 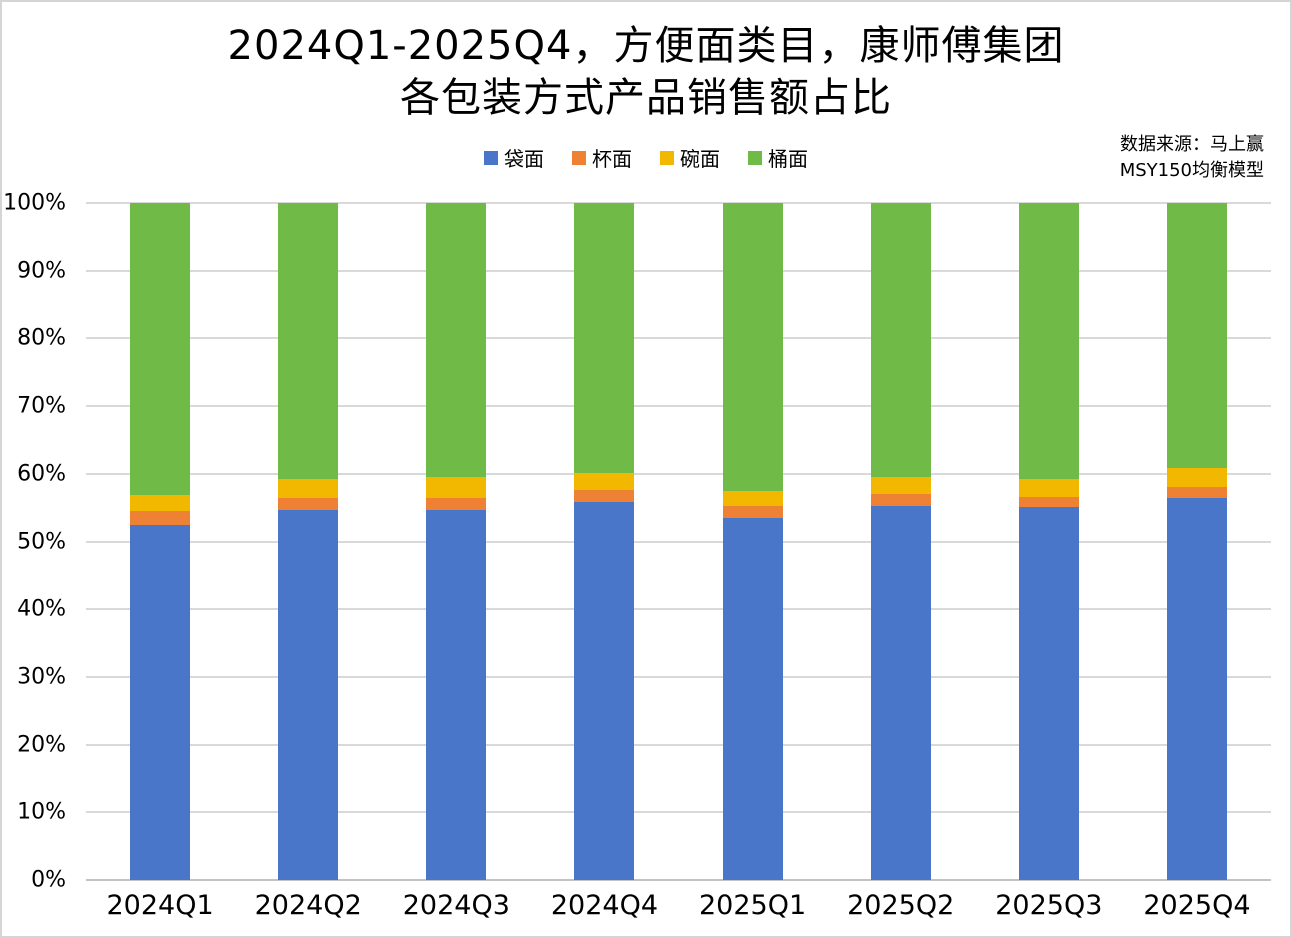 I want to click on legend-item-bucket-noodles: 桶面, so click(x=778, y=157).